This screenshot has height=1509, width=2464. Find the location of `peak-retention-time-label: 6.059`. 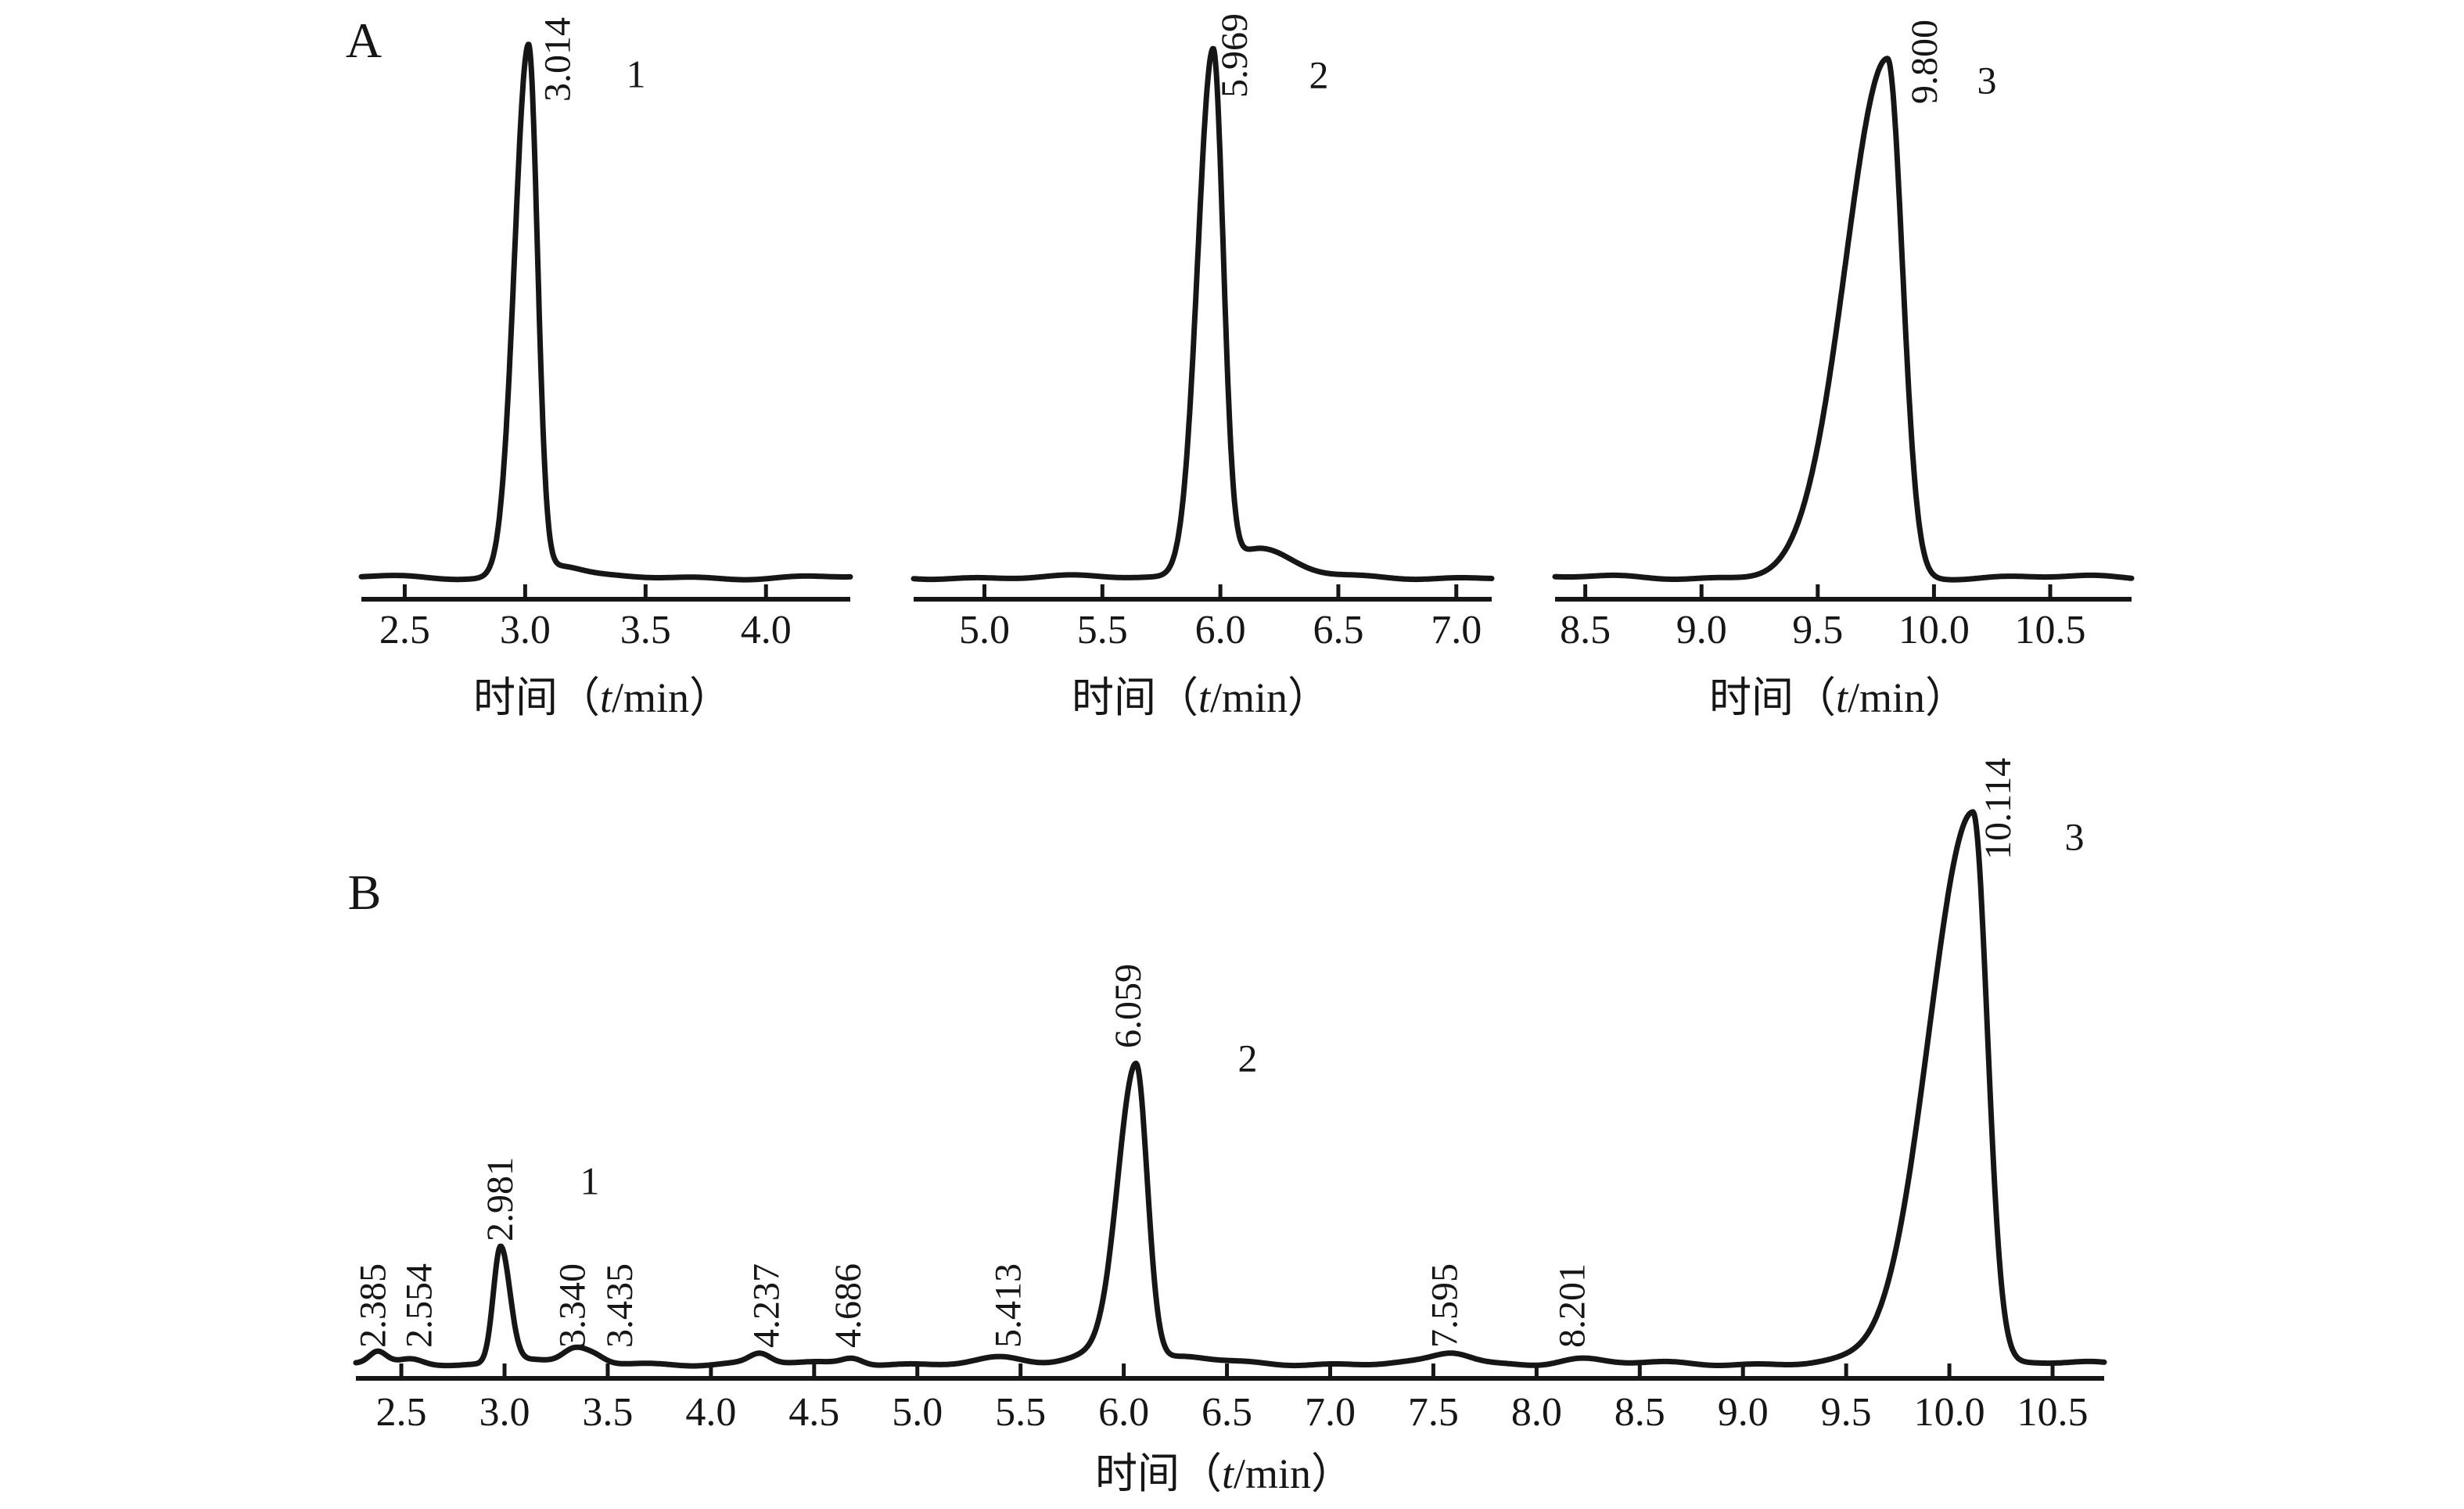

peak-retention-time-label: 6.059 is located at coordinates (1128, 1006).